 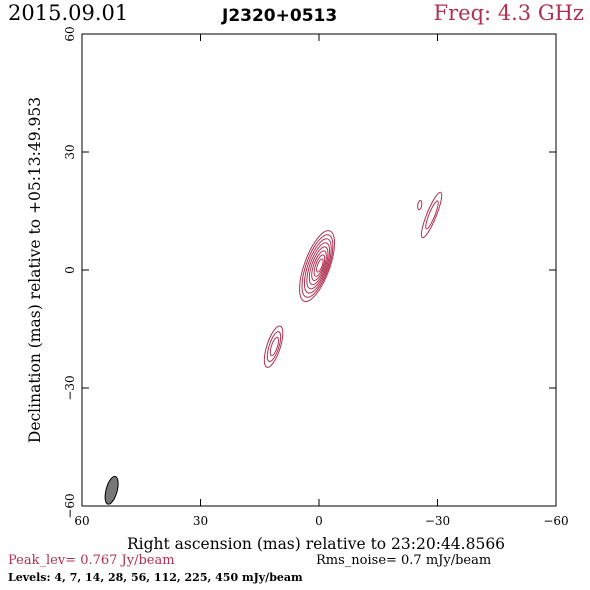 What do you see at coordinates (68, 13) in the screenshot?
I see `observation-date: 2015.09.01` at bounding box center [68, 13].